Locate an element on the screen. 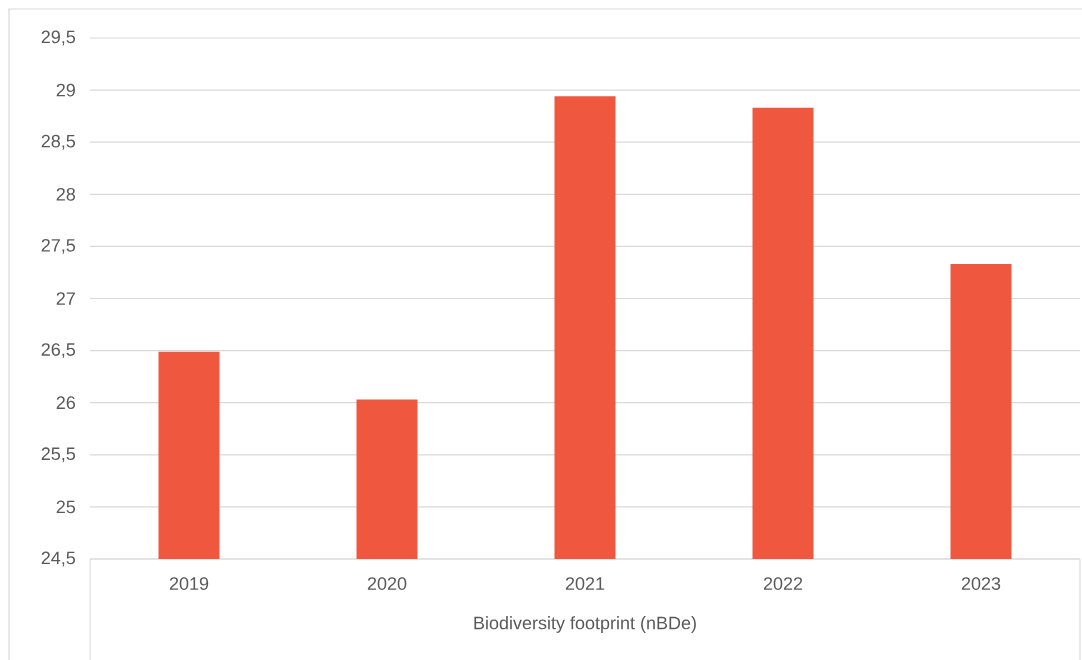  y-tick-label: 27,5 is located at coordinates (58, 246).